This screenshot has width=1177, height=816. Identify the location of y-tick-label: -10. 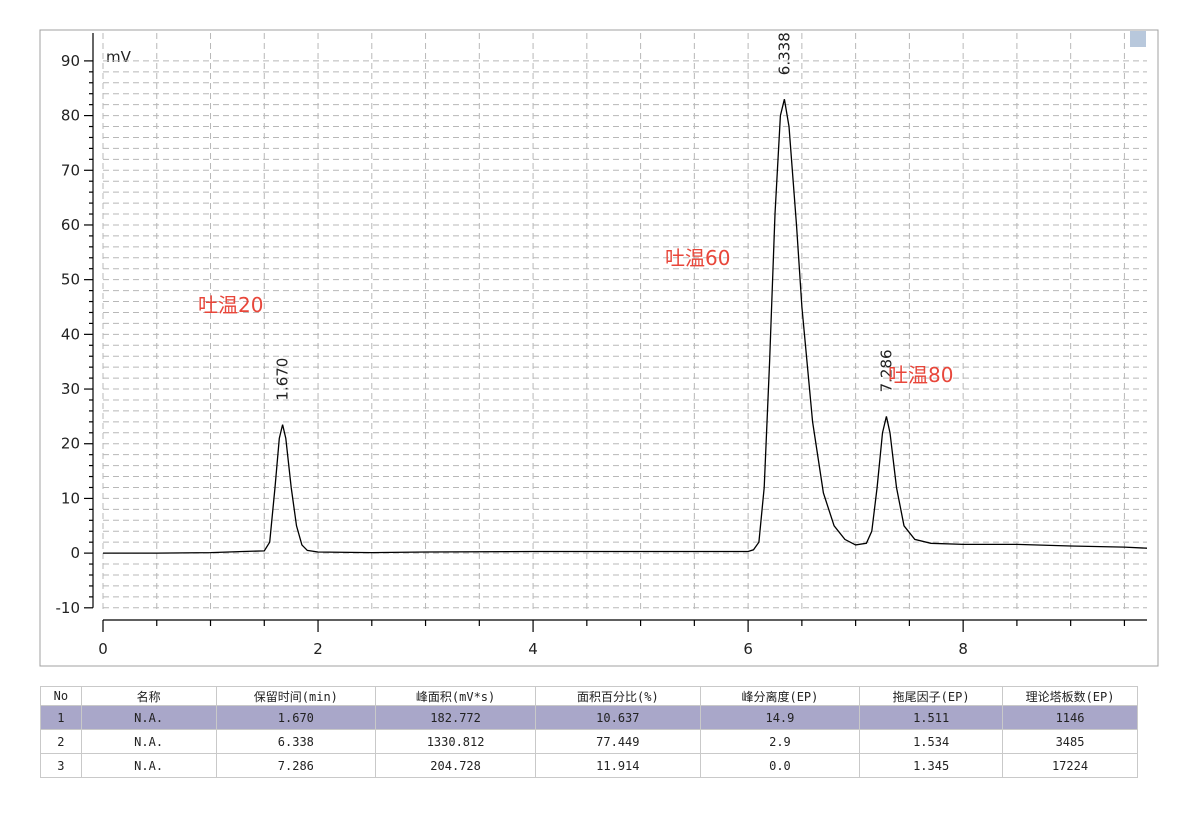
(68, 608).